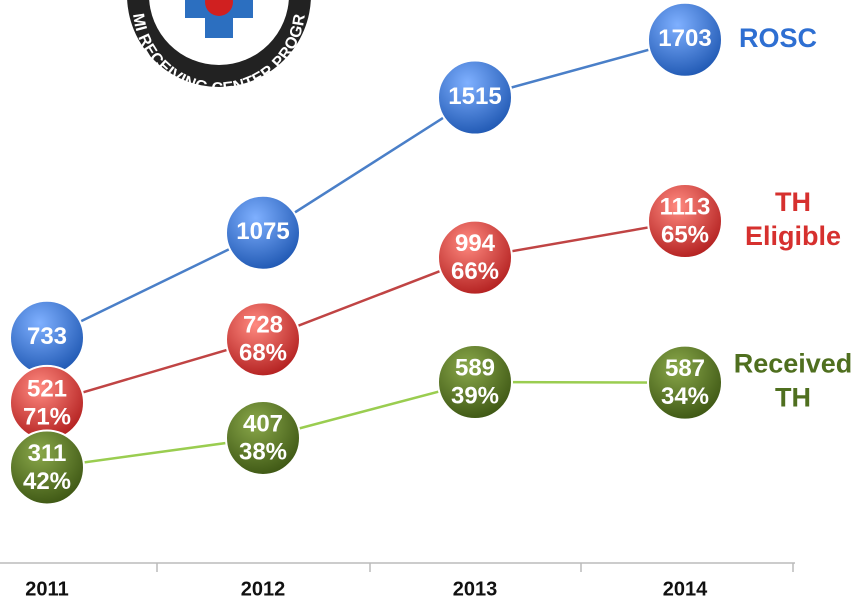 The width and height of the screenshot is (863, 603). I want to click on series-label: Received TH, so click(793, 381).